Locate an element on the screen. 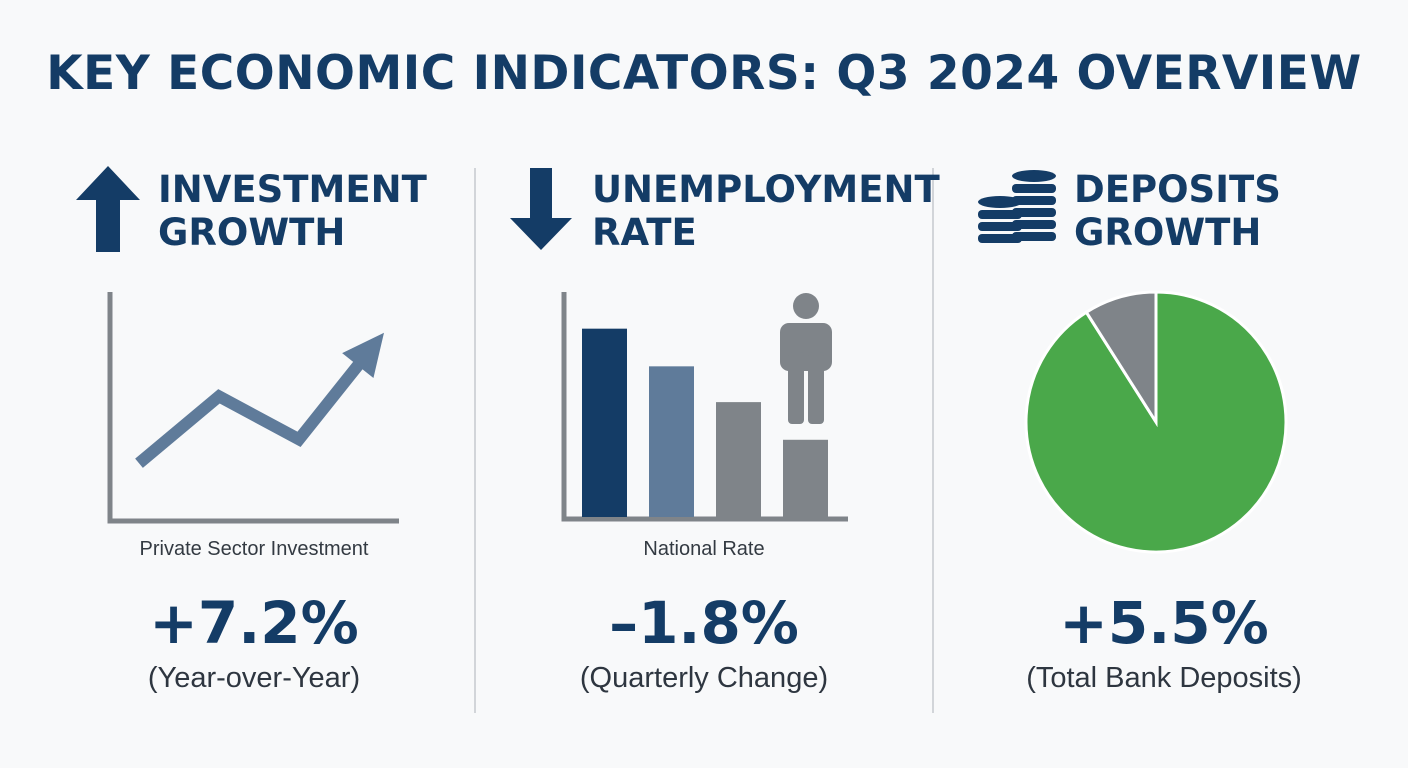 Image resolution: width=1408 pixels, height=768 pixels. kpi-subtitle: (Year-over-Year) is located at coordinates (254, 678).